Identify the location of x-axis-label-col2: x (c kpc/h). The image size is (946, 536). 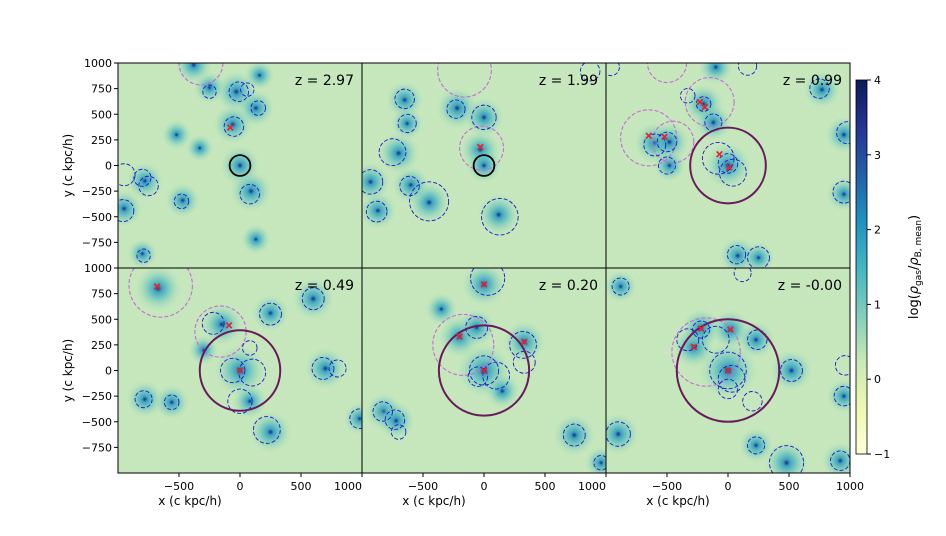
(434, 501).